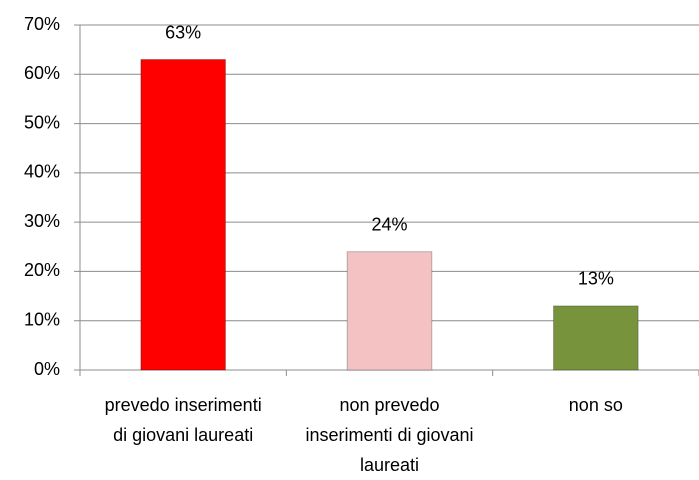 This screenshot has height=480, width=699. What do you see at coordinates (596, 279) in the screenshot?
I see `value-label: 13%` at bounding box center [596, 279].